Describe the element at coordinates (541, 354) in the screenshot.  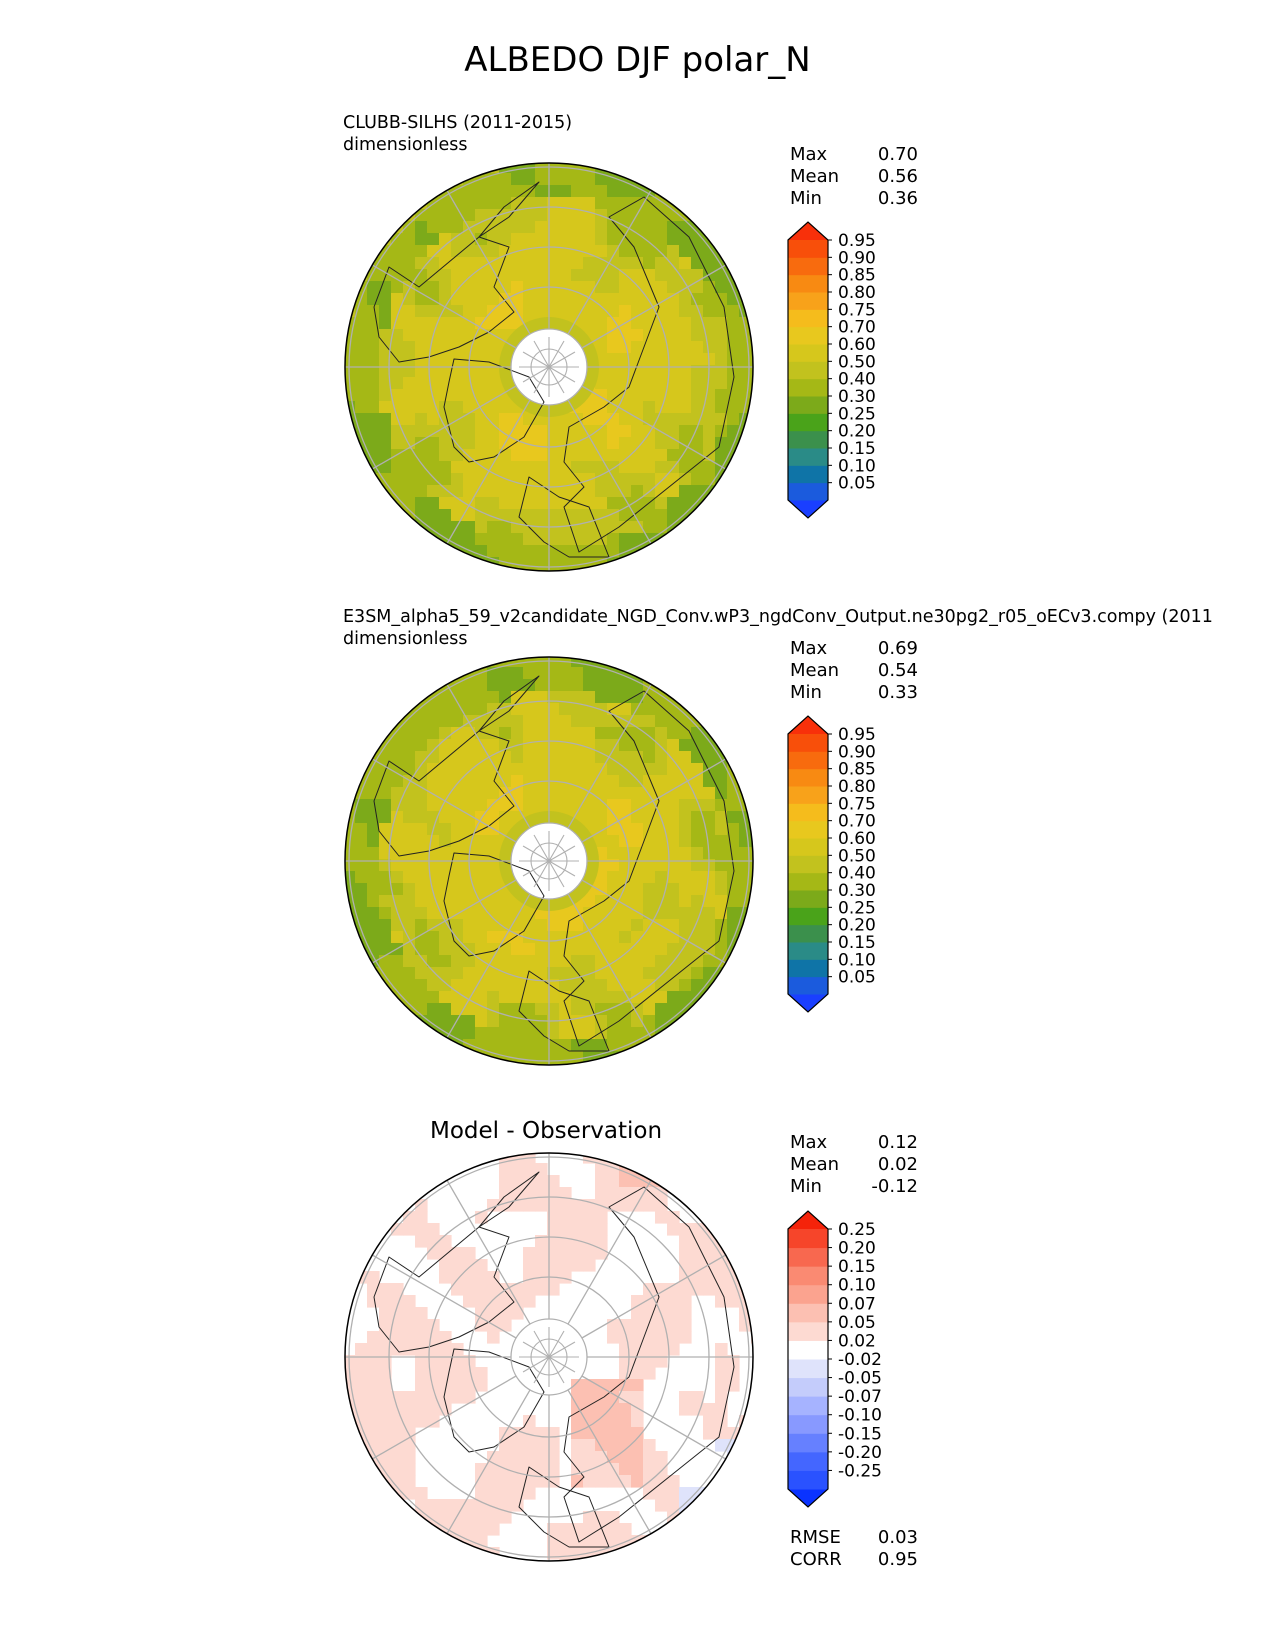
I see `polar-grid-spoke` at that location.